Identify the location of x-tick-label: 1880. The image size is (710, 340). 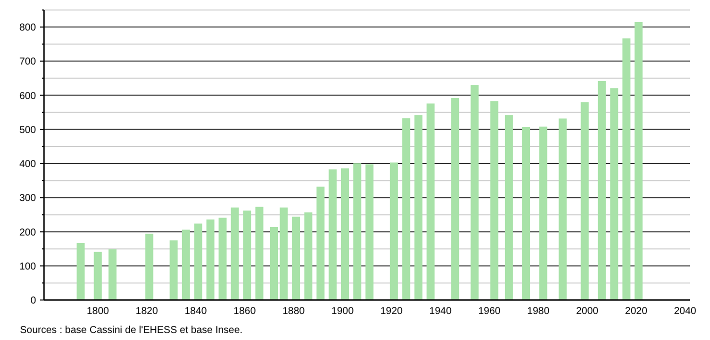
(294, 311).